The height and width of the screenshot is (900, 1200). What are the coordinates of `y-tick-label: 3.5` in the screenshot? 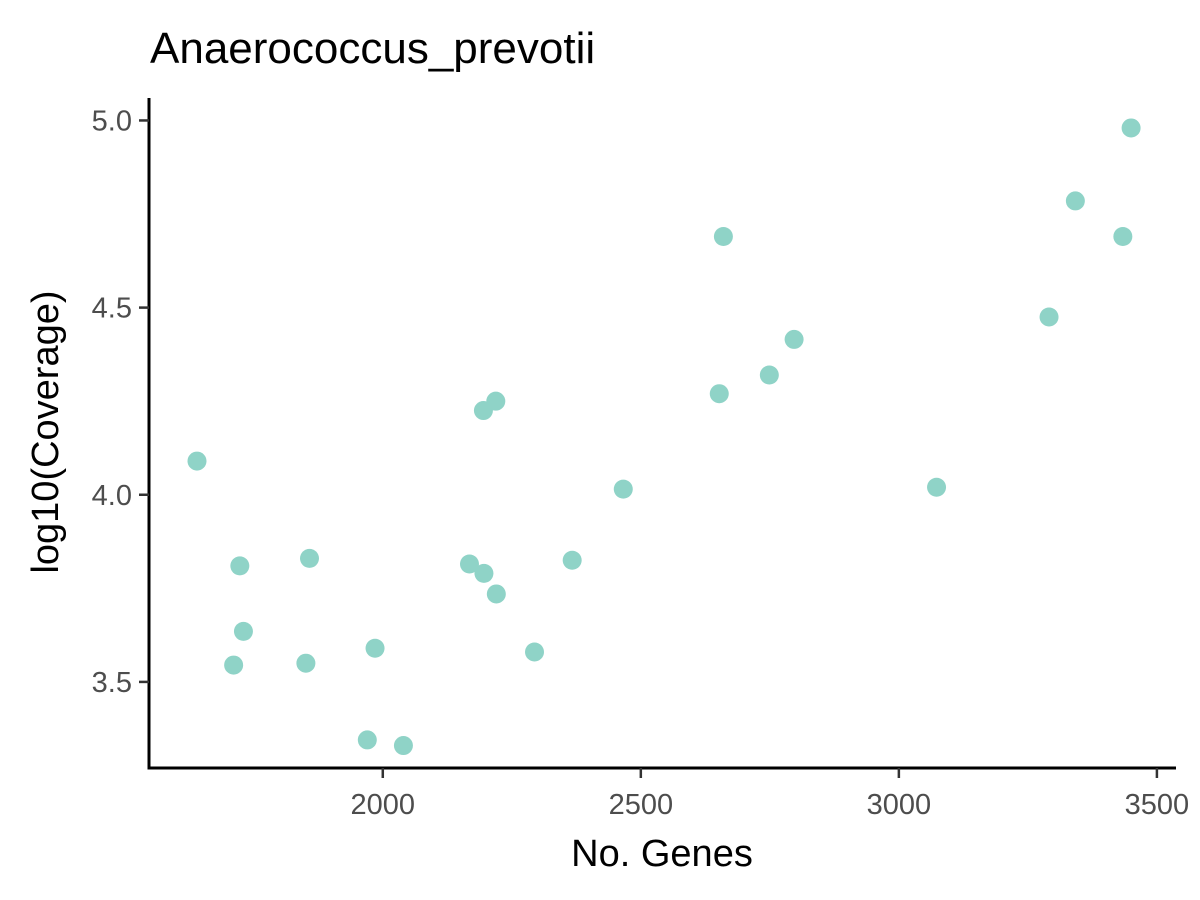 It's located at (112, 683).